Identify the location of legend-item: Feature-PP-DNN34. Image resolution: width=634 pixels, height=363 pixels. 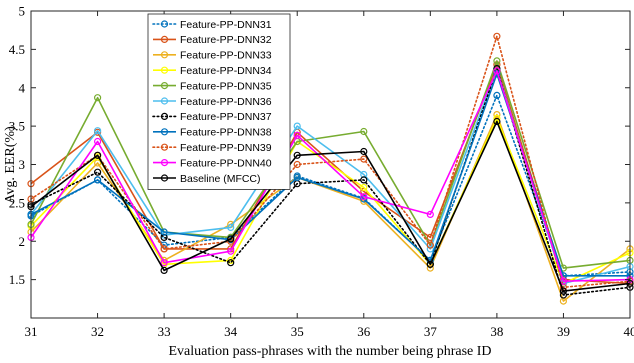
(212, 71).